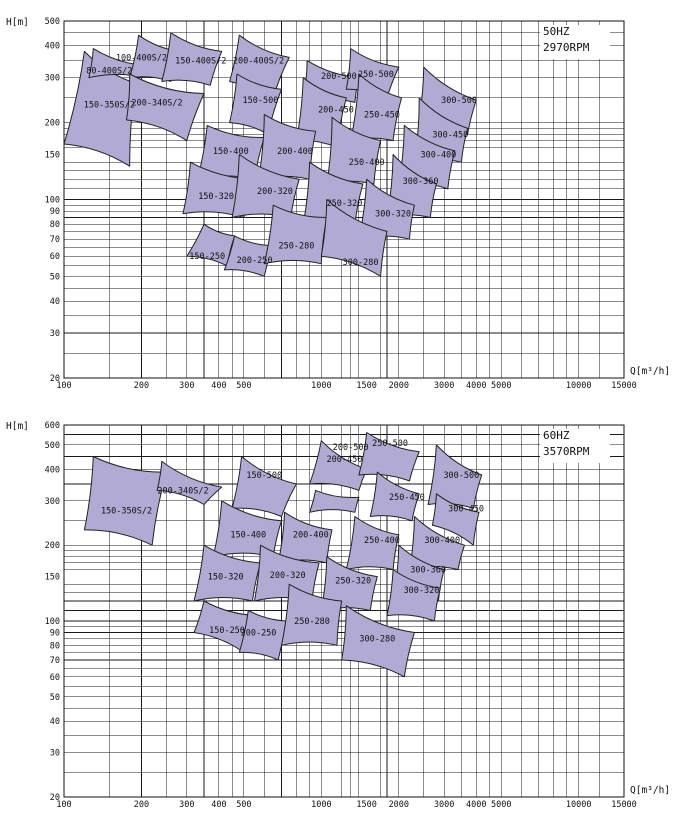 Image resolution: width=676 pixels, height=826 pixels. I want to click on y-axis-label: H[m], so click(17, 426).